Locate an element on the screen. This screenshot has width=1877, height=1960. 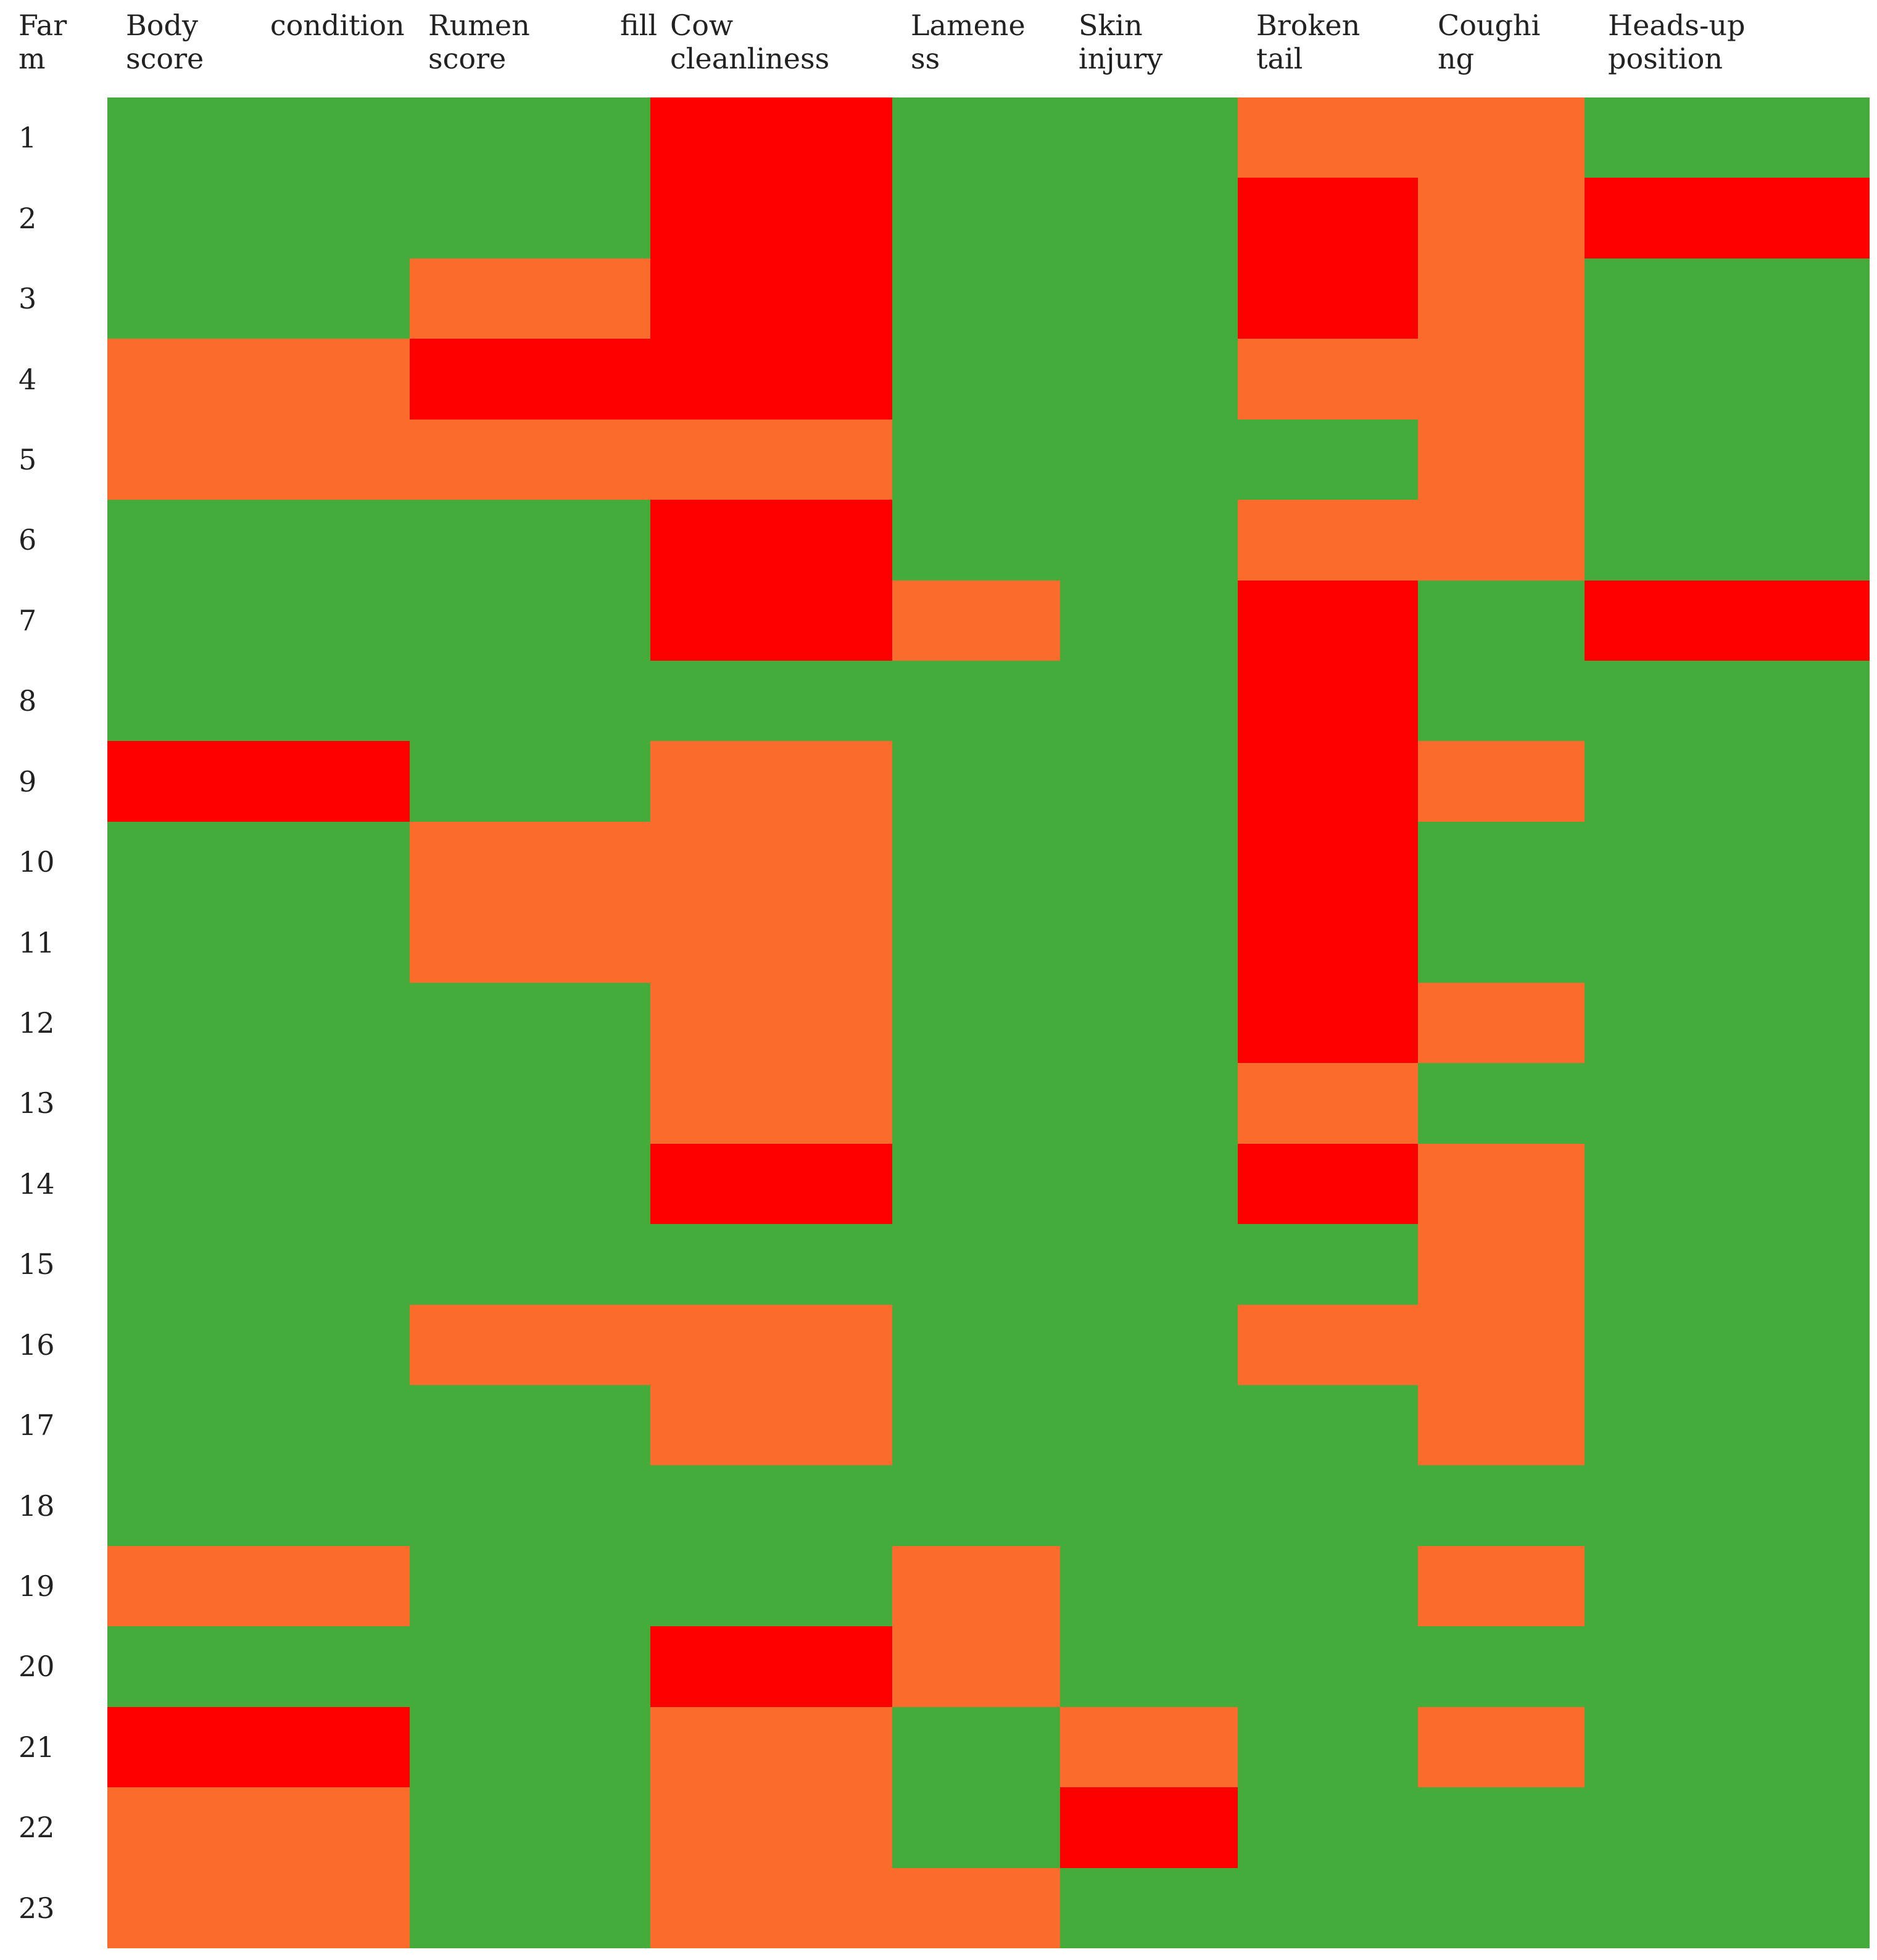
column-header-line: ss is located at coordinates (925, 59).